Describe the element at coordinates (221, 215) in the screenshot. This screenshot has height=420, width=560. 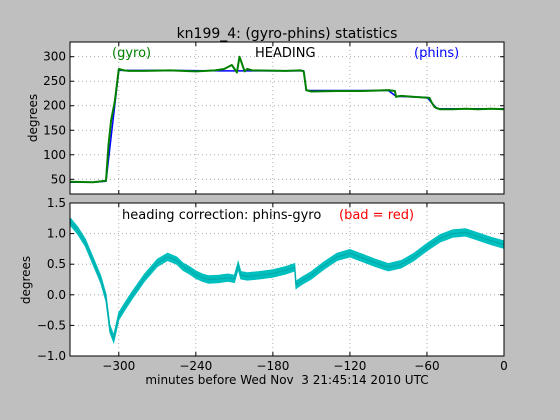
I see `annotation-correction: heading correction: phins-gyro` at that location.